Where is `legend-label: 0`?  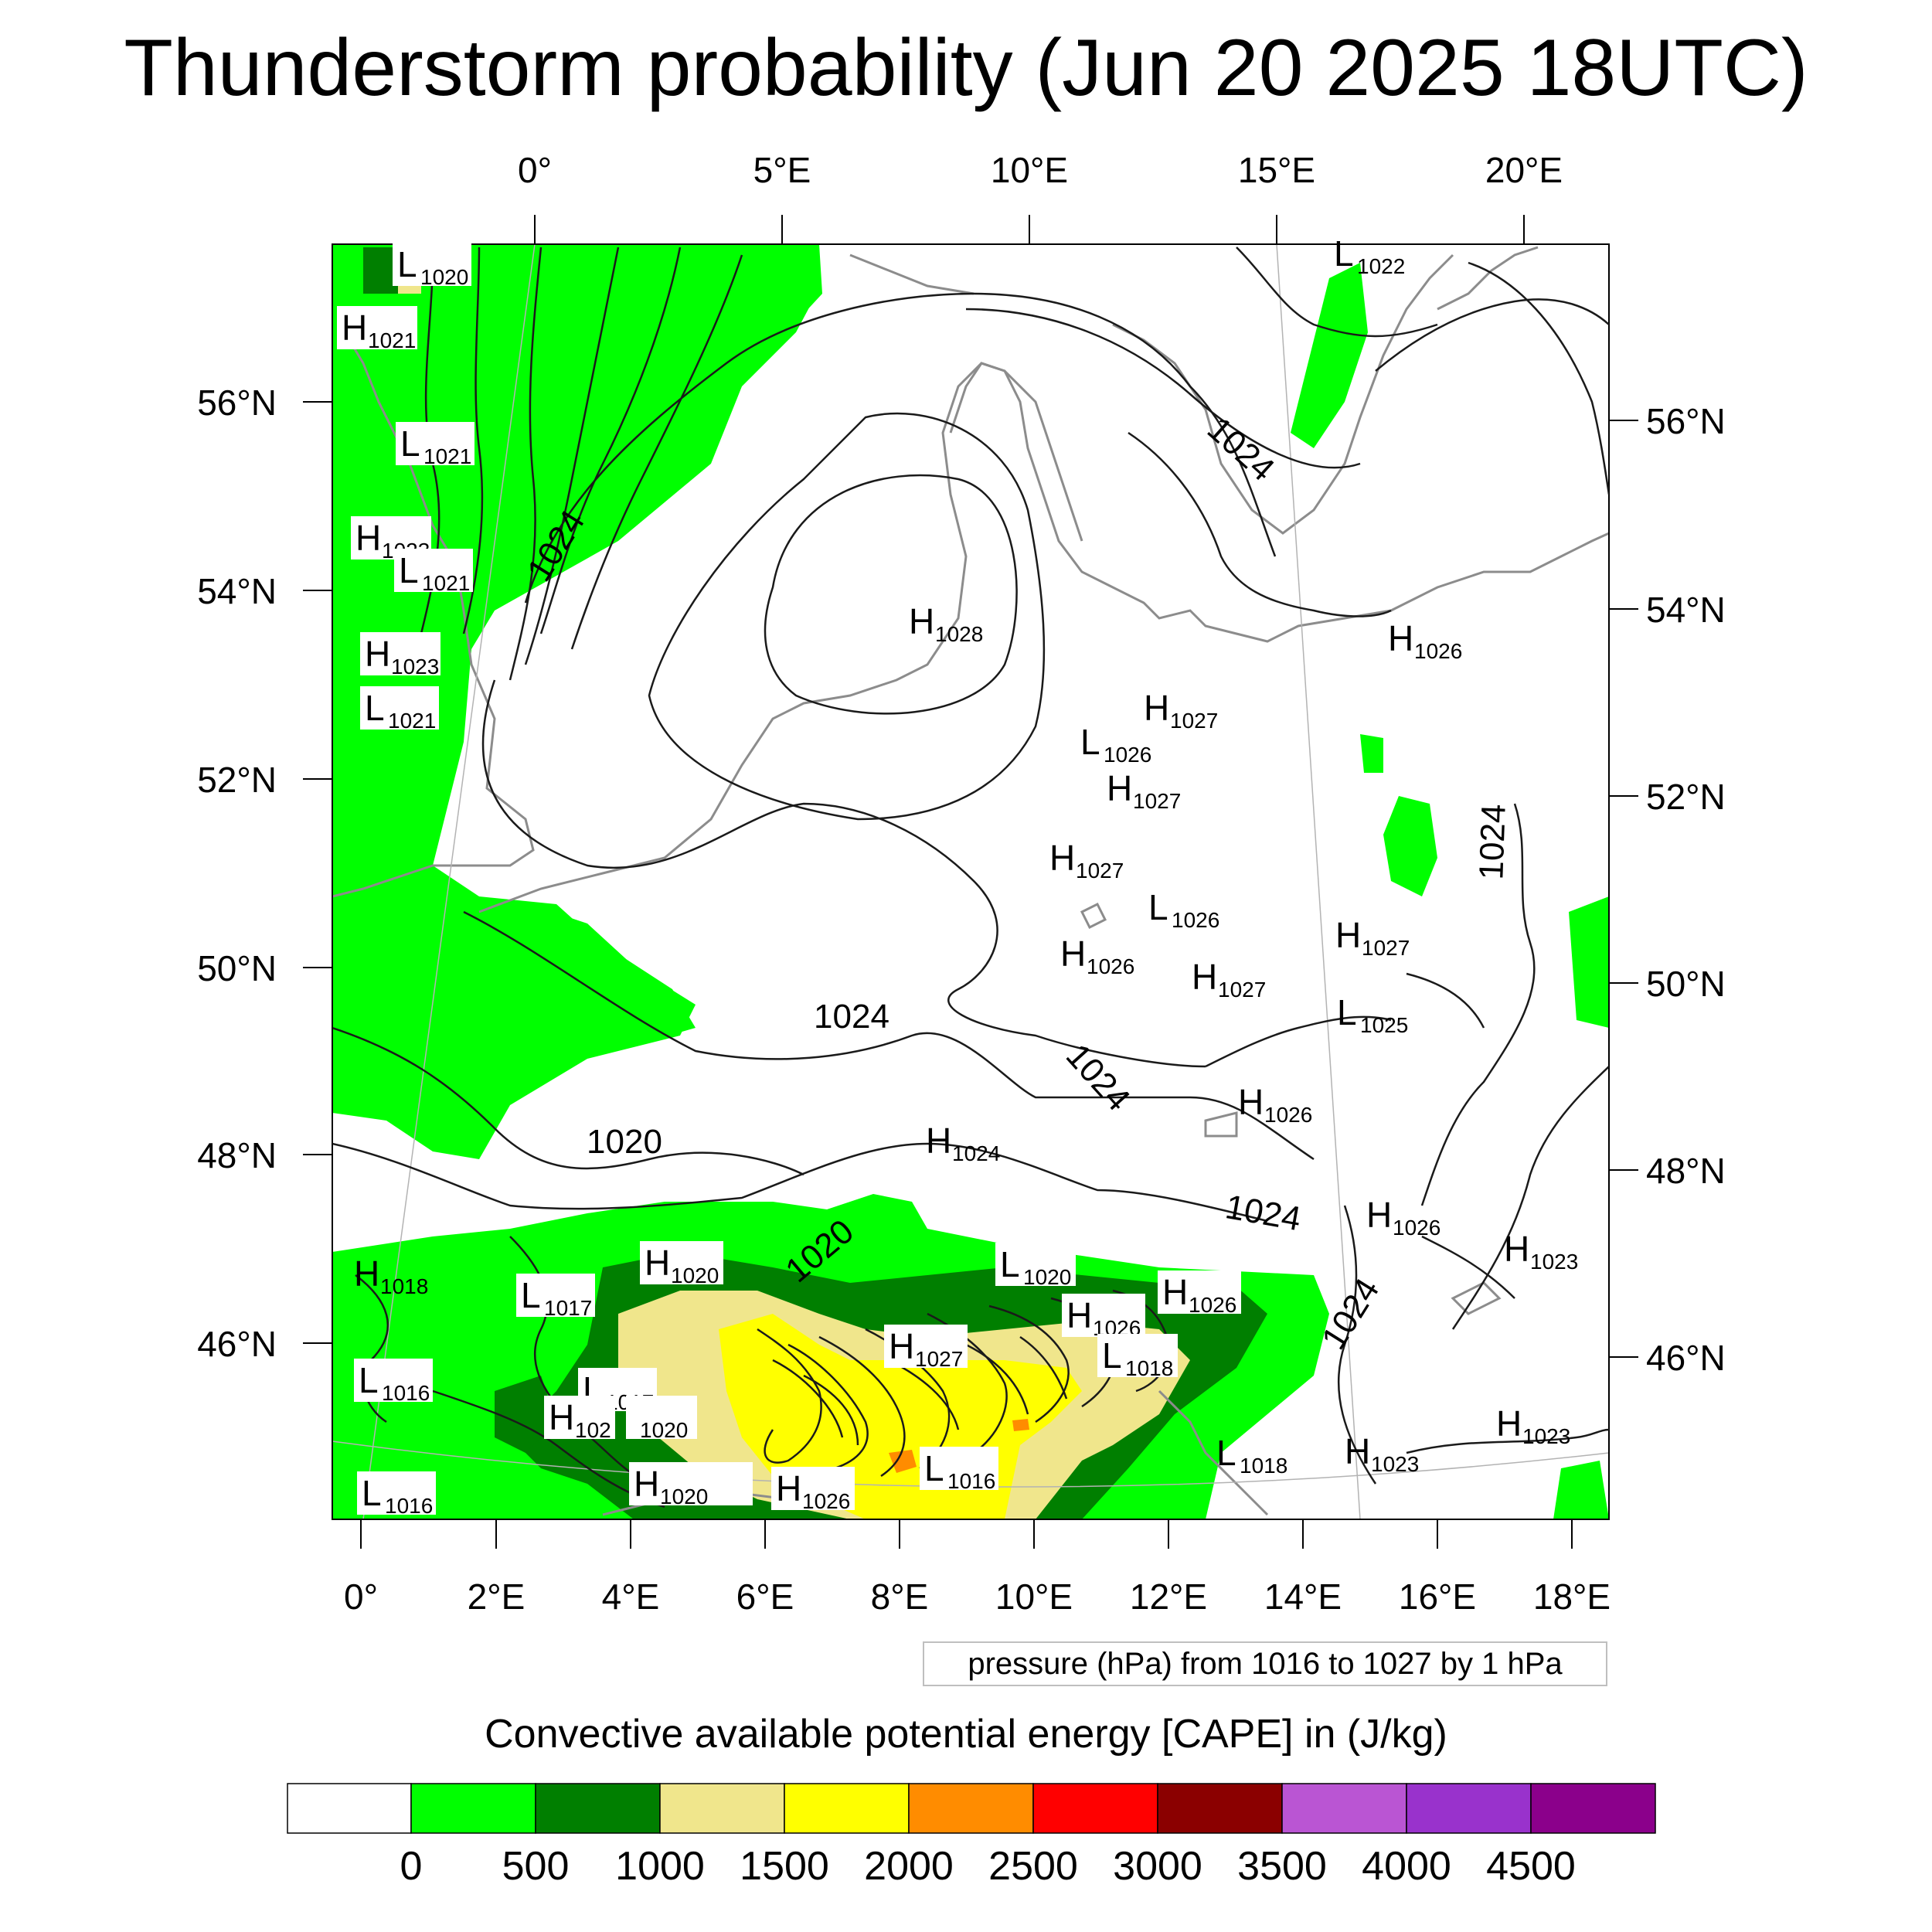 legend-label: 0 is located at coordinates (411, 1867).